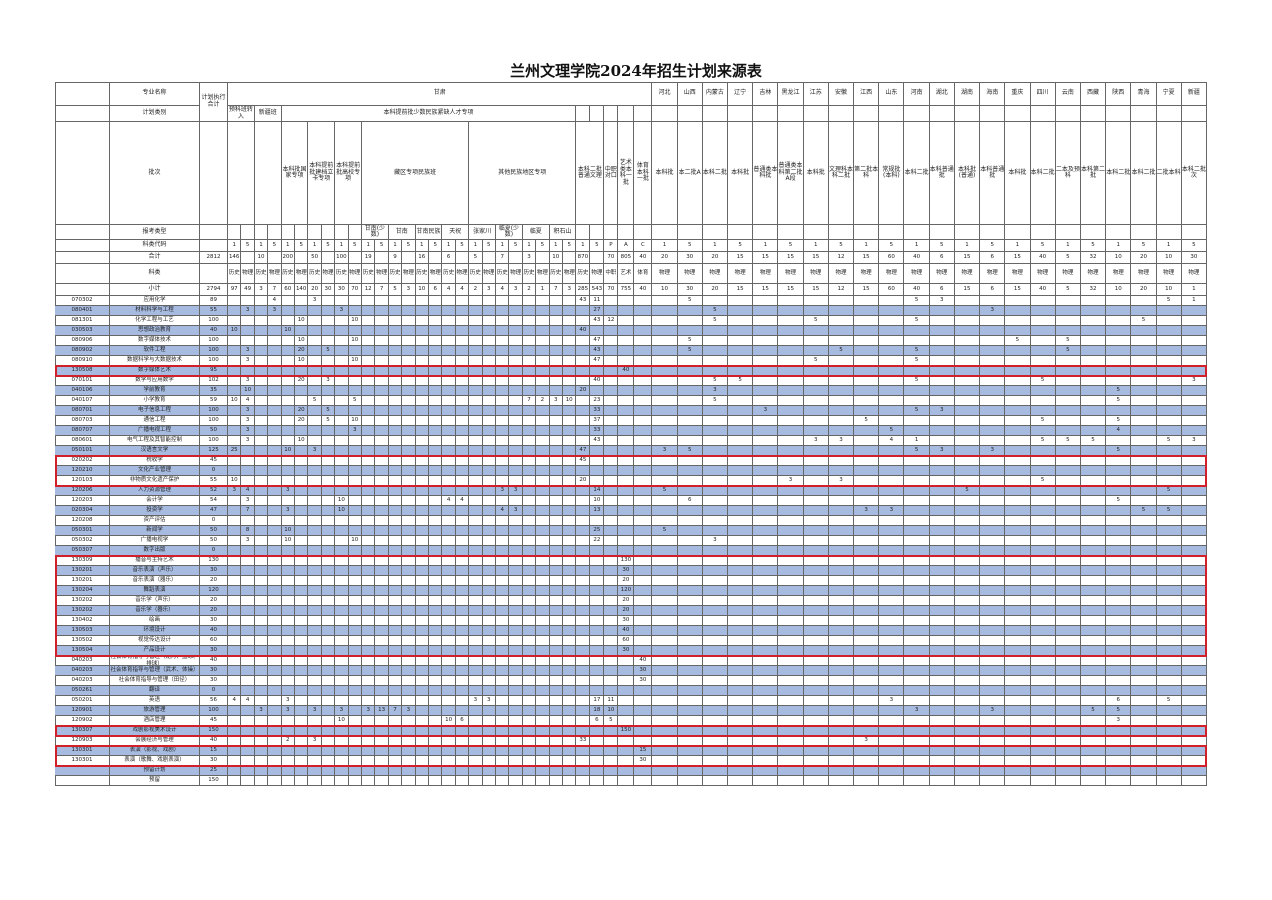 Image resolution: width=1272 pixels, height=900 pixels. What do you see at coordinates (348, 173) in the screenshot?
I see `batch: 本科提前批高校专项` at bounding box center [348, 173].